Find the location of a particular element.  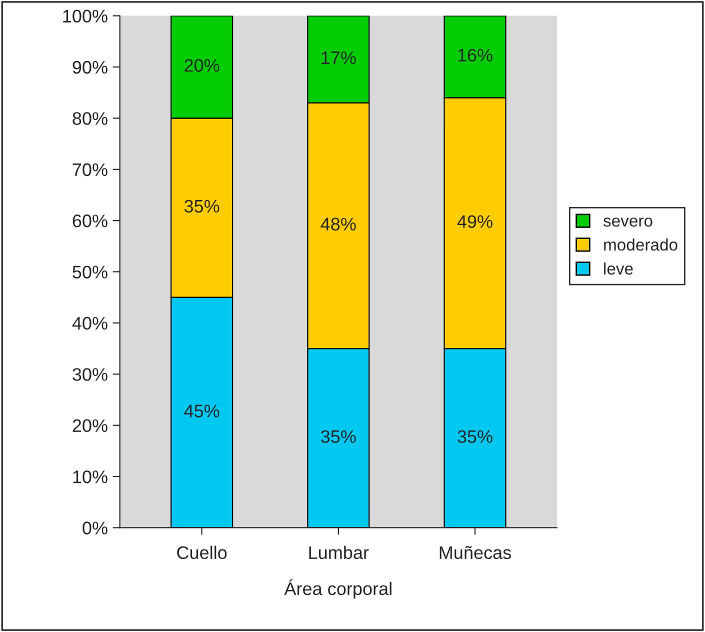

legend-label: leve is located at coordinates (618, 268).